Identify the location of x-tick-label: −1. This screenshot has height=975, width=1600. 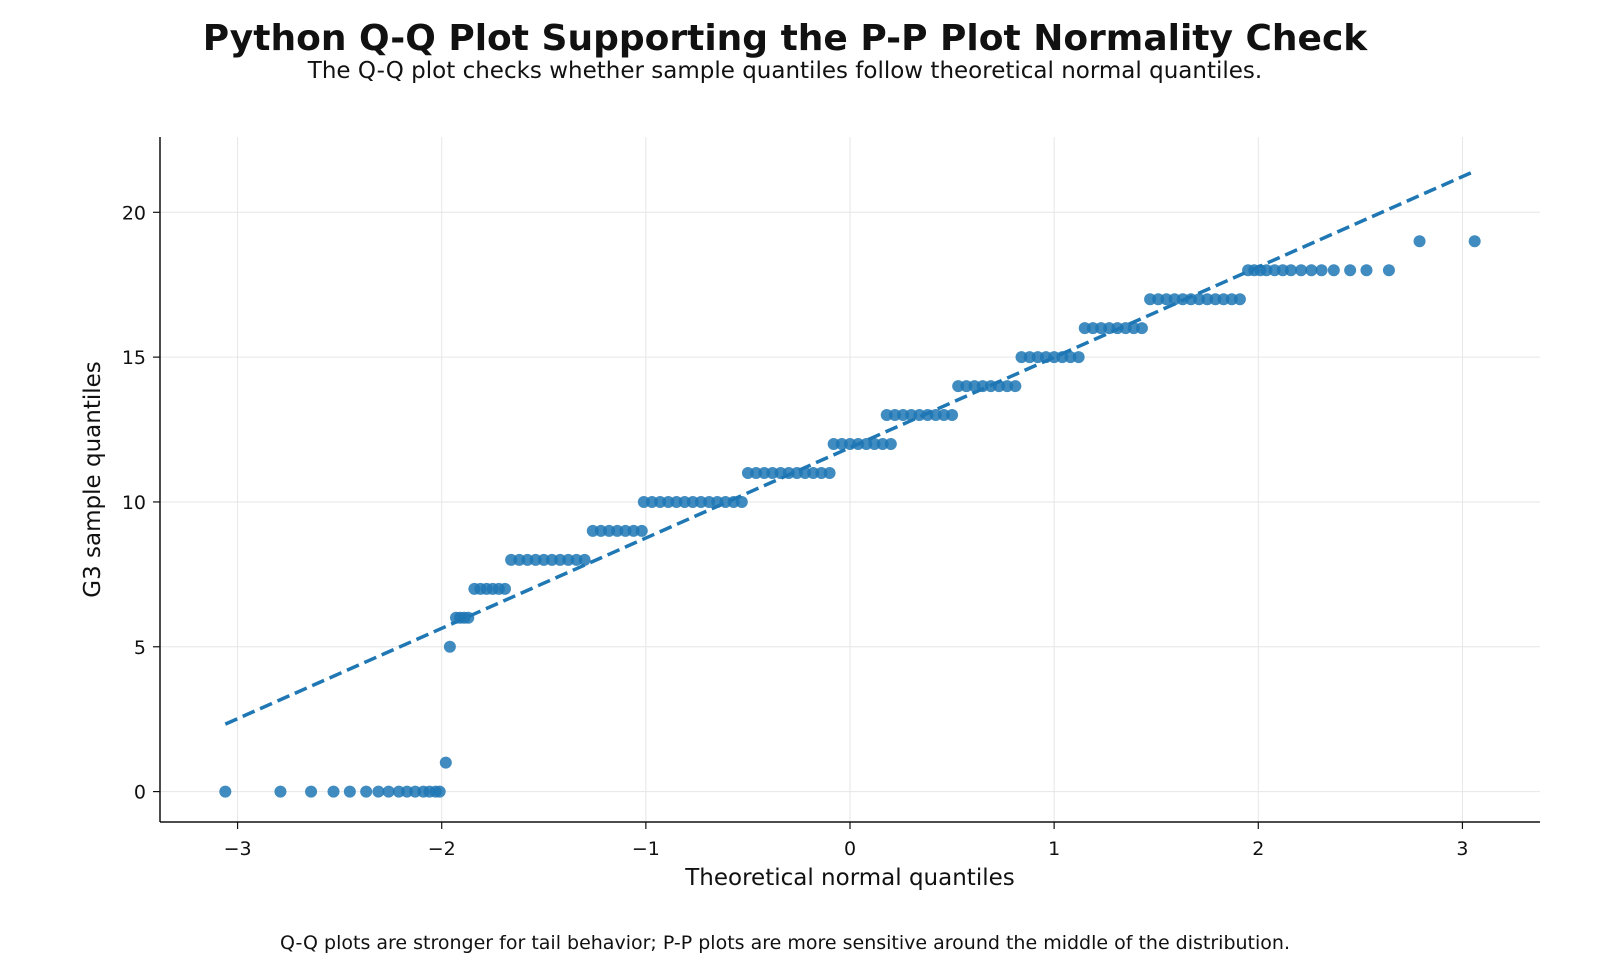
(646, 849).